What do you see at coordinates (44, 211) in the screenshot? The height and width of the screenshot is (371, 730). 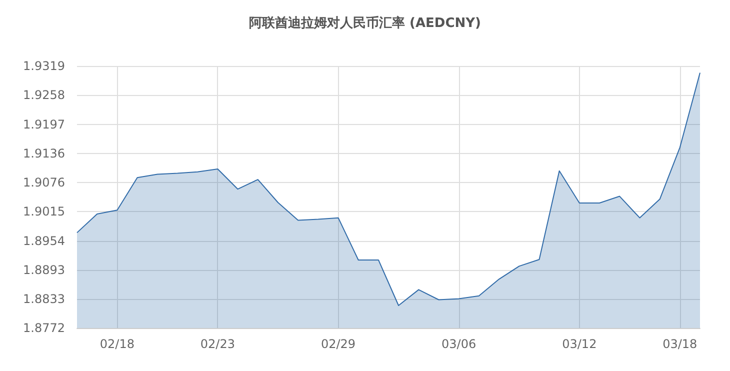 I see `y-tick-label: 1.9015` at bounding box center [44, 211].